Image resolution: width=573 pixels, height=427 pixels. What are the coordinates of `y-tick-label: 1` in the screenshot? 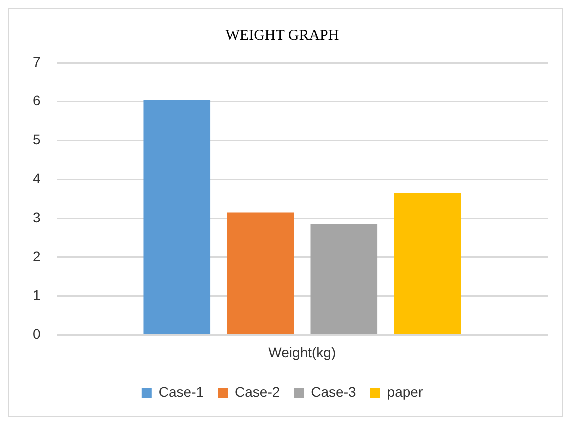 It's located at (36, 295).